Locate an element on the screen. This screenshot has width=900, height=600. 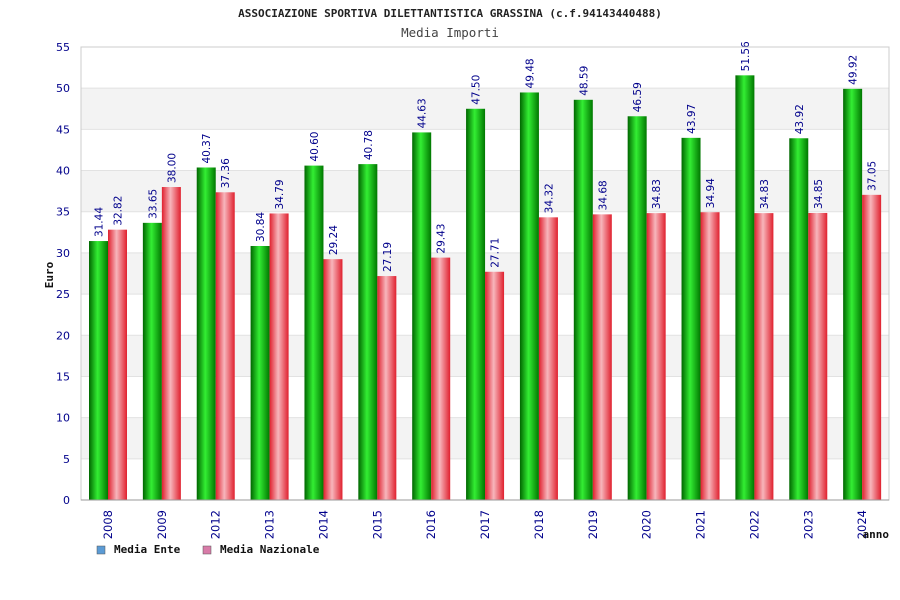
bar-media-nazionale-2015 is located at coordinates (387, 388).